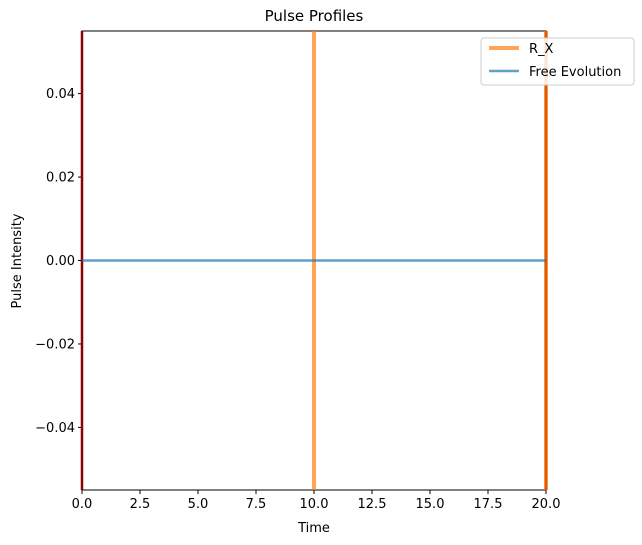 Image resolution: width=642 pixels, height=545 pixels. What do you see at coordinates (541, 49) in the screenshot?
I see `legend-label-rx: R_X` at bounding box center [541, 49].